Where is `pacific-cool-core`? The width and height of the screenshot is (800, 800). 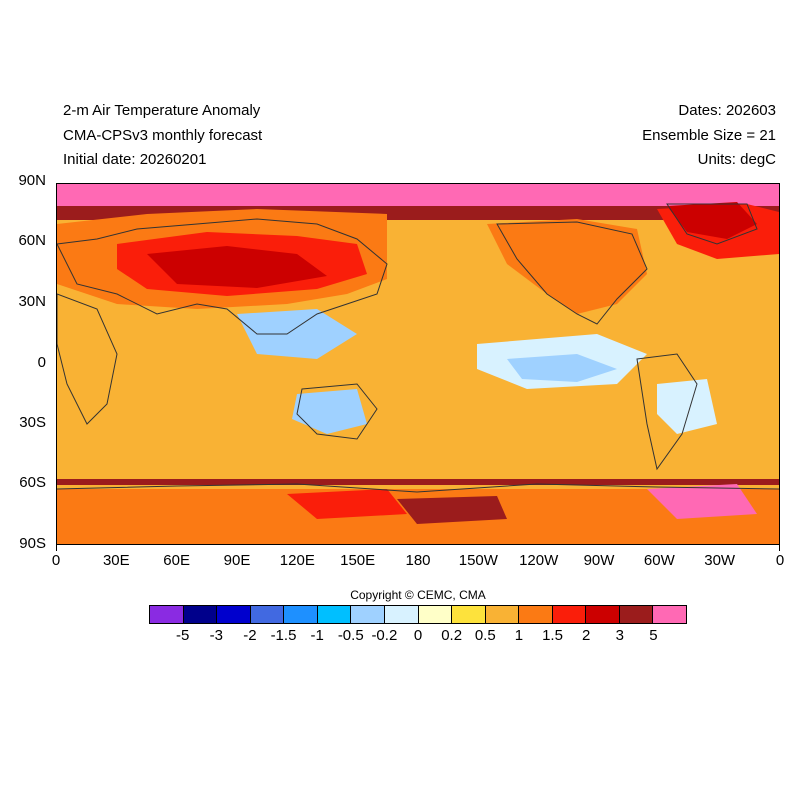 pacific-cool-core is located at coordinates (562, 368).